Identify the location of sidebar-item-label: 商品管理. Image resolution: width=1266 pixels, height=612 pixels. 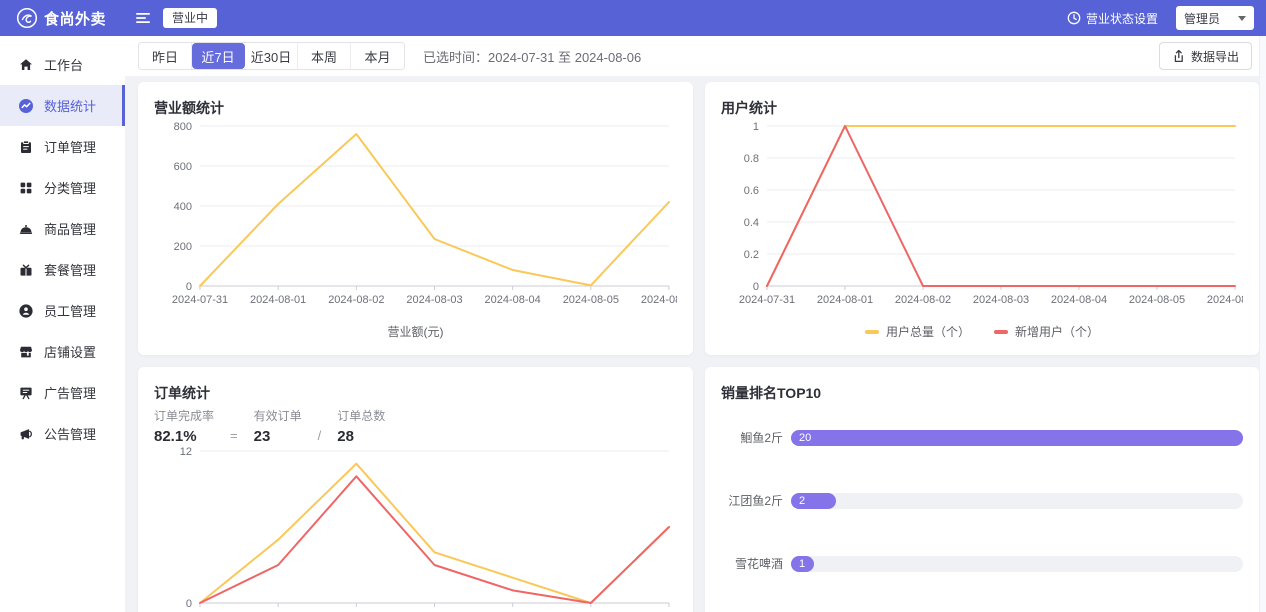
(70, 229).